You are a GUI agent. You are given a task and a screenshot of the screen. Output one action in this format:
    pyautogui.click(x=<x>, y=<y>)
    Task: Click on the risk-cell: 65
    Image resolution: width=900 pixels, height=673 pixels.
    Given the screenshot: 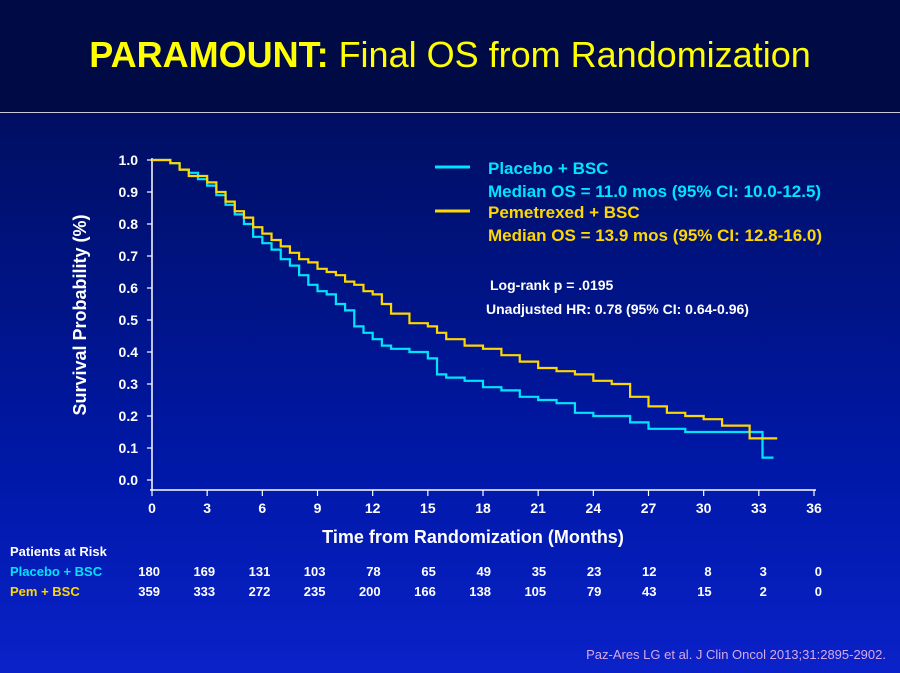 What is the action you would take?
    pyautogui.click(x=428, y=571)
    